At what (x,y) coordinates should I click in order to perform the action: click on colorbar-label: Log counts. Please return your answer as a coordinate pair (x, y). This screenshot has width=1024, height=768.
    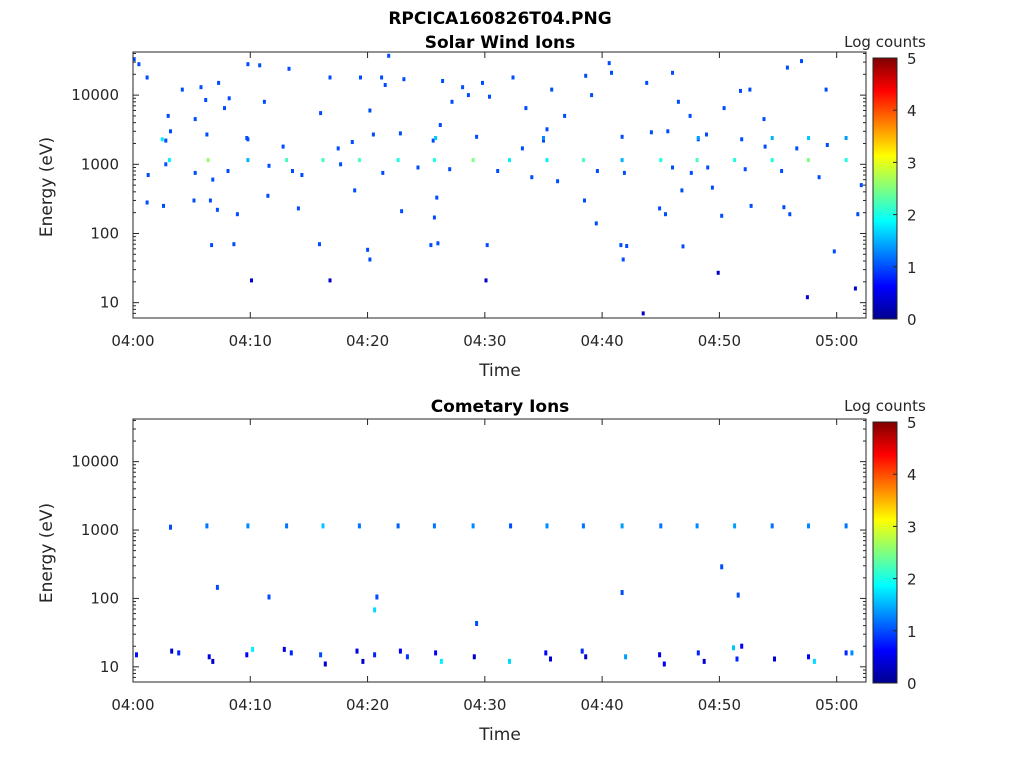
    Looking at the image, I should click on (885, 406).